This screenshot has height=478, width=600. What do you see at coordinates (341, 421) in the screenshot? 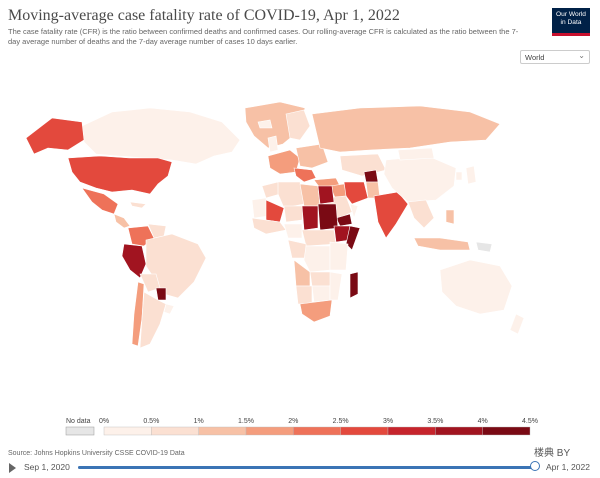
I see `legend-tick-label: 2.5%` at bounding box center [341, 421].